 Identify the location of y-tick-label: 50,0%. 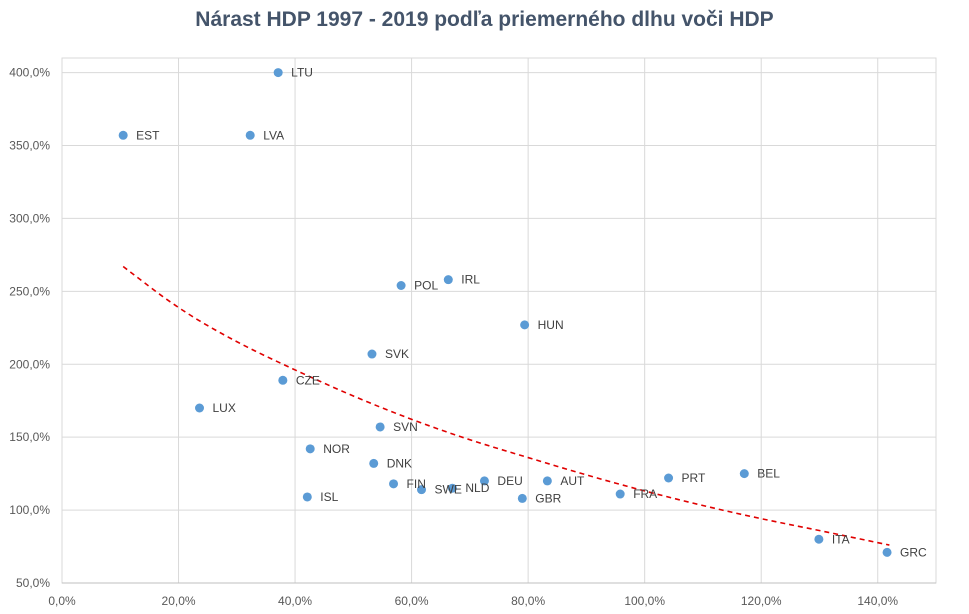
(33, 583).